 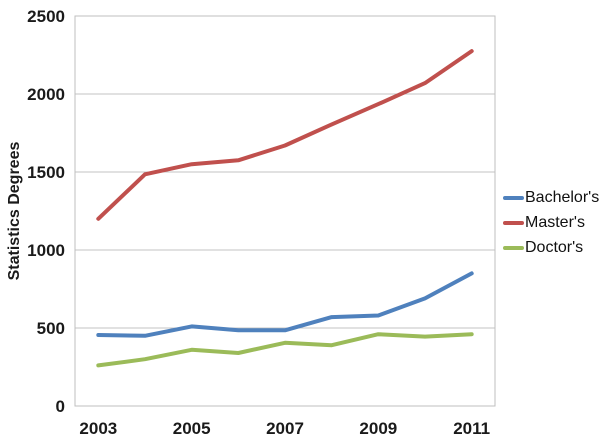 I want to click on x-tick-label: 2007, so click(x=285, y=428).